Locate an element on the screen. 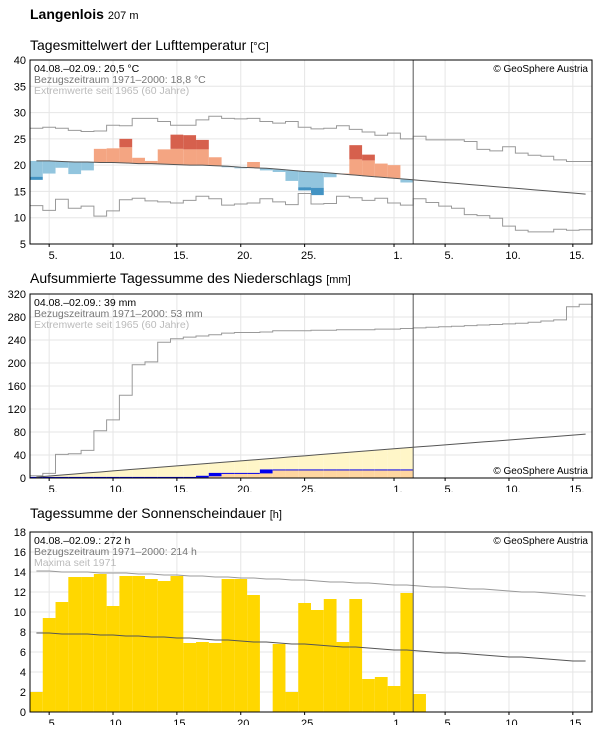 Image resolution: width=596 pixels, height=729 pixels. info-line-3: Maxima seit 1971 is located at coordinates (75, 563).